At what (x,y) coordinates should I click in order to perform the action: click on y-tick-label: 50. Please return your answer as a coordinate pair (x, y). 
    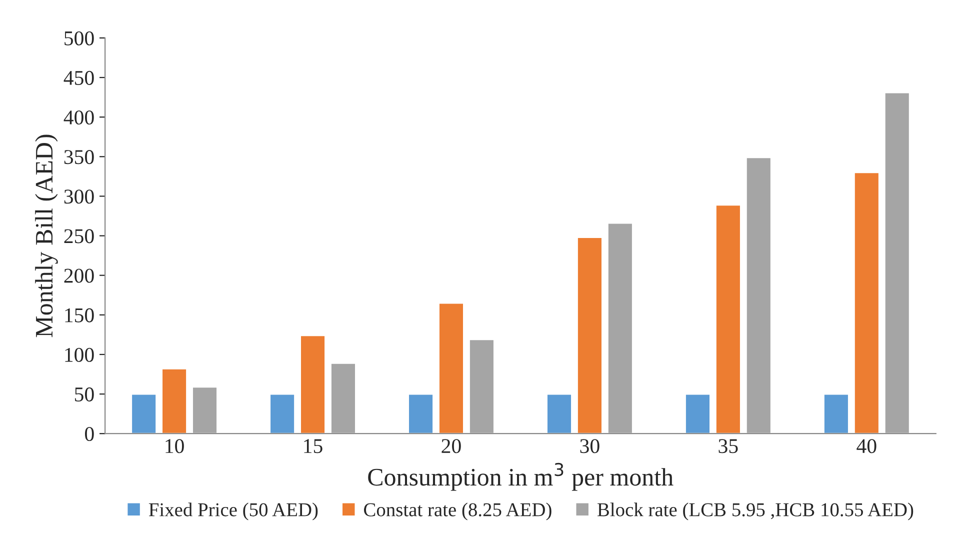
    Looking at the image, I should click on (84, 394).